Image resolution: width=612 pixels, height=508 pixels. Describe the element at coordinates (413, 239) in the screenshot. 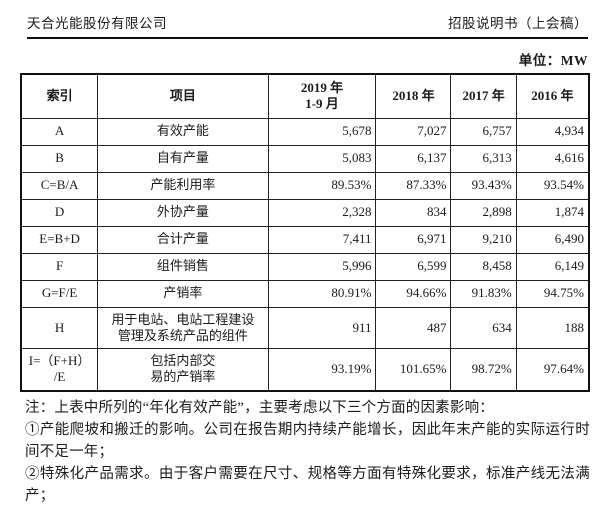

I see `cell-value: 6,971` at that location.